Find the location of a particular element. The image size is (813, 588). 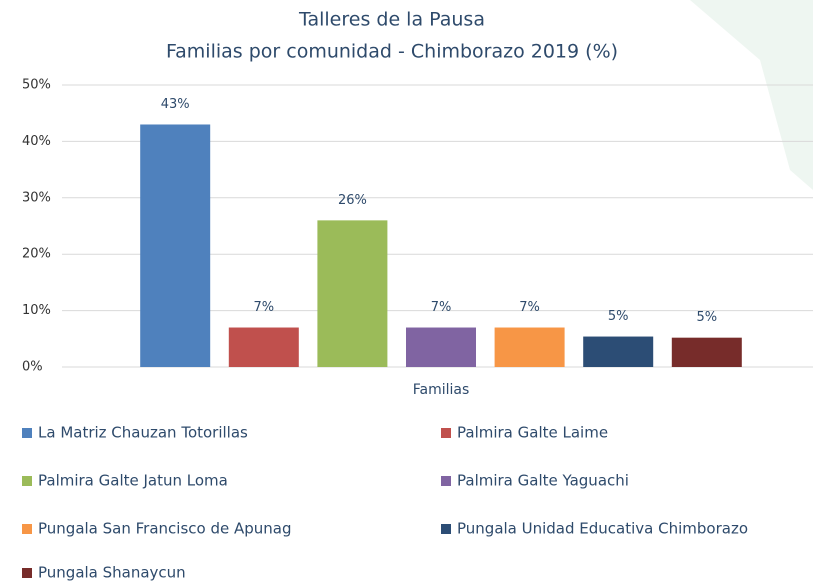

legend-label: Palmira Galte Jatun Loma is located at coordinates (133, 481).